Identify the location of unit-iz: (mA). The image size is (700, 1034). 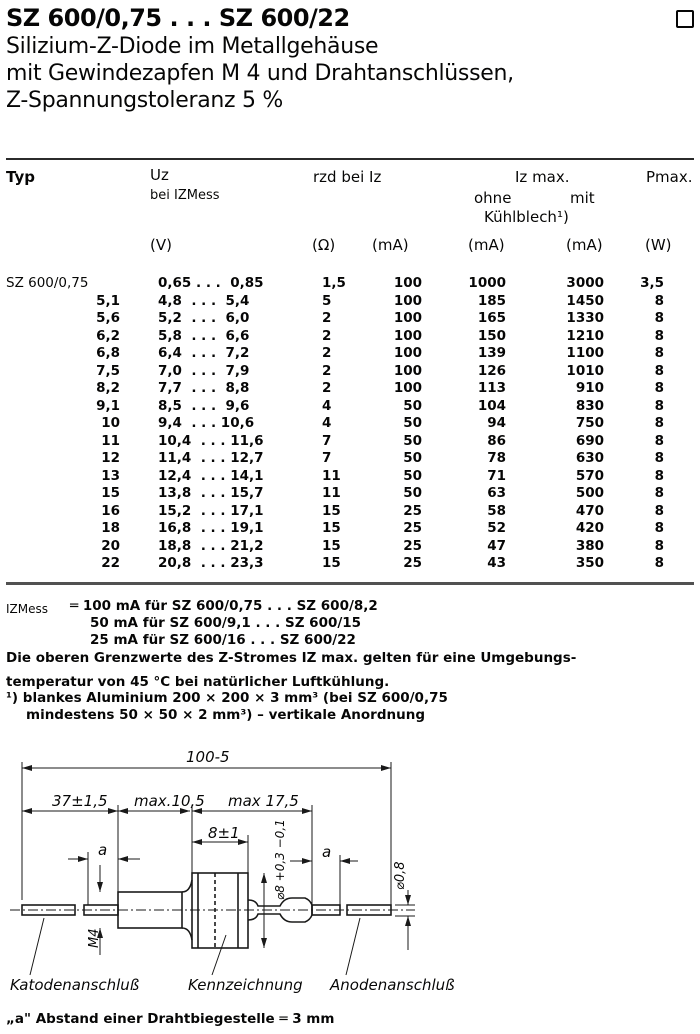
(390, 245).